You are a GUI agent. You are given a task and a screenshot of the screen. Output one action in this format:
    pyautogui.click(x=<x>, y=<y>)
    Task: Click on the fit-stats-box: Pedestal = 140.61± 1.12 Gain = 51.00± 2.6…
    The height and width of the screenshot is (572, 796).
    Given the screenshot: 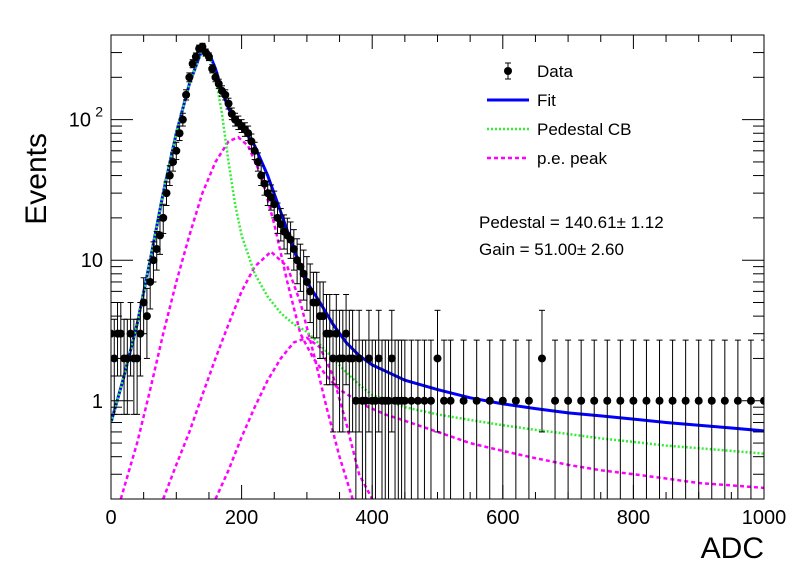 What is the action you would take?
    pyautogui.click(x=571, y=236)
    